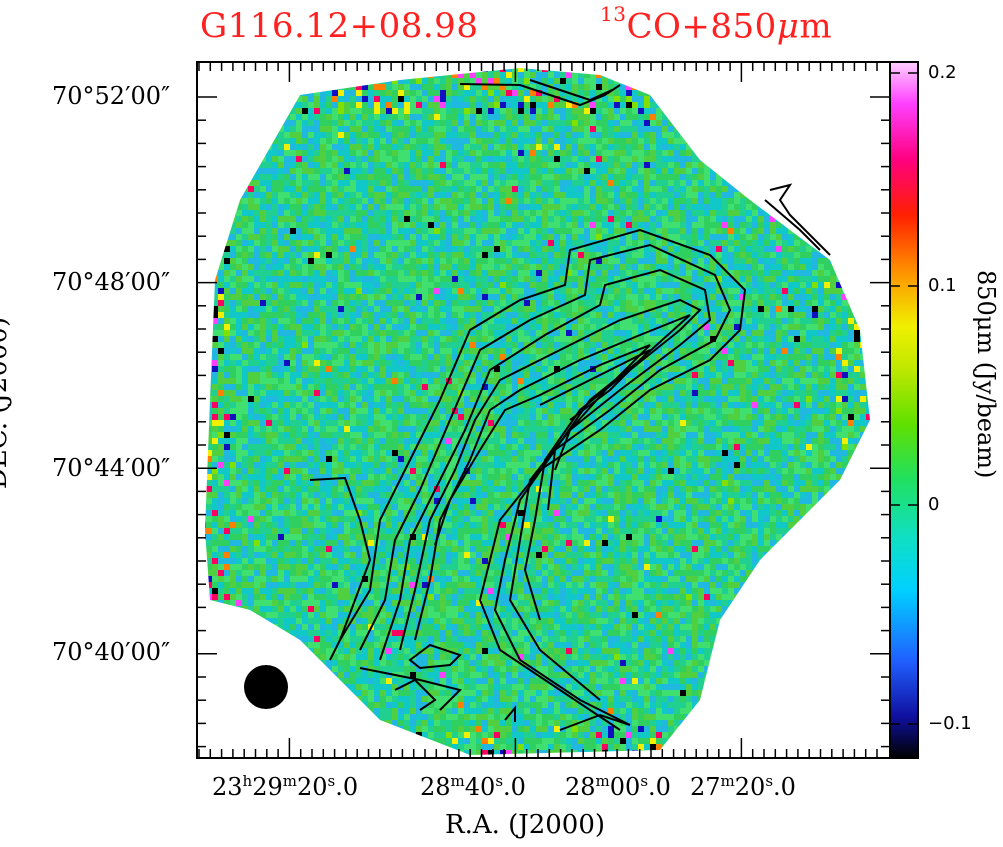 The width and height of the screenshot is (1003, 847). What do you see at coordinates (788, 26) in the screenshot?
I see `mu-symbol: μ` at bounding box center [788, 26].